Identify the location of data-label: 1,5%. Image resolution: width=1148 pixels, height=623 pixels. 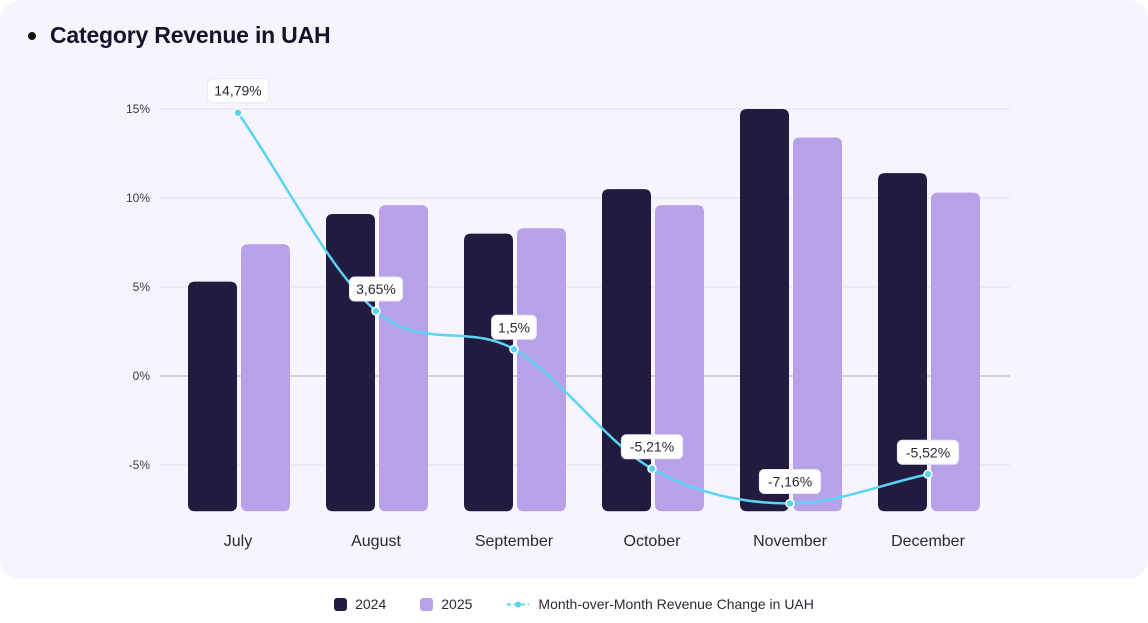
(514, 327).